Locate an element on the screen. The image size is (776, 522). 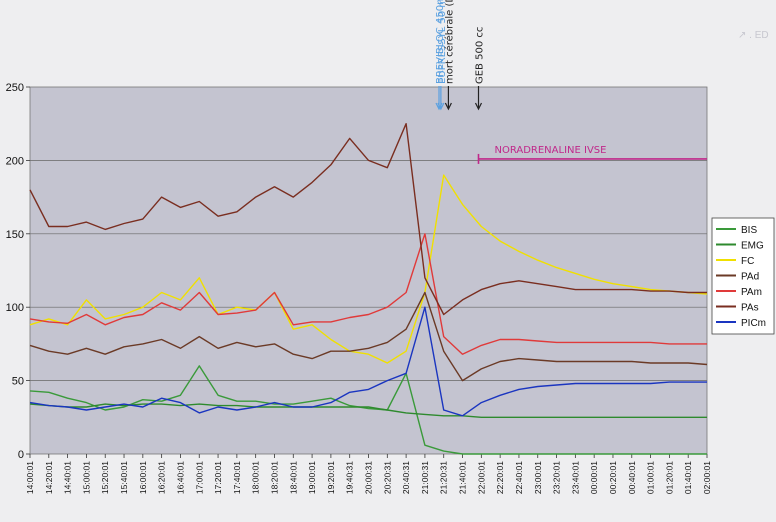
x-tick-label: 00:00:01 is located at coordinates (594, 477).